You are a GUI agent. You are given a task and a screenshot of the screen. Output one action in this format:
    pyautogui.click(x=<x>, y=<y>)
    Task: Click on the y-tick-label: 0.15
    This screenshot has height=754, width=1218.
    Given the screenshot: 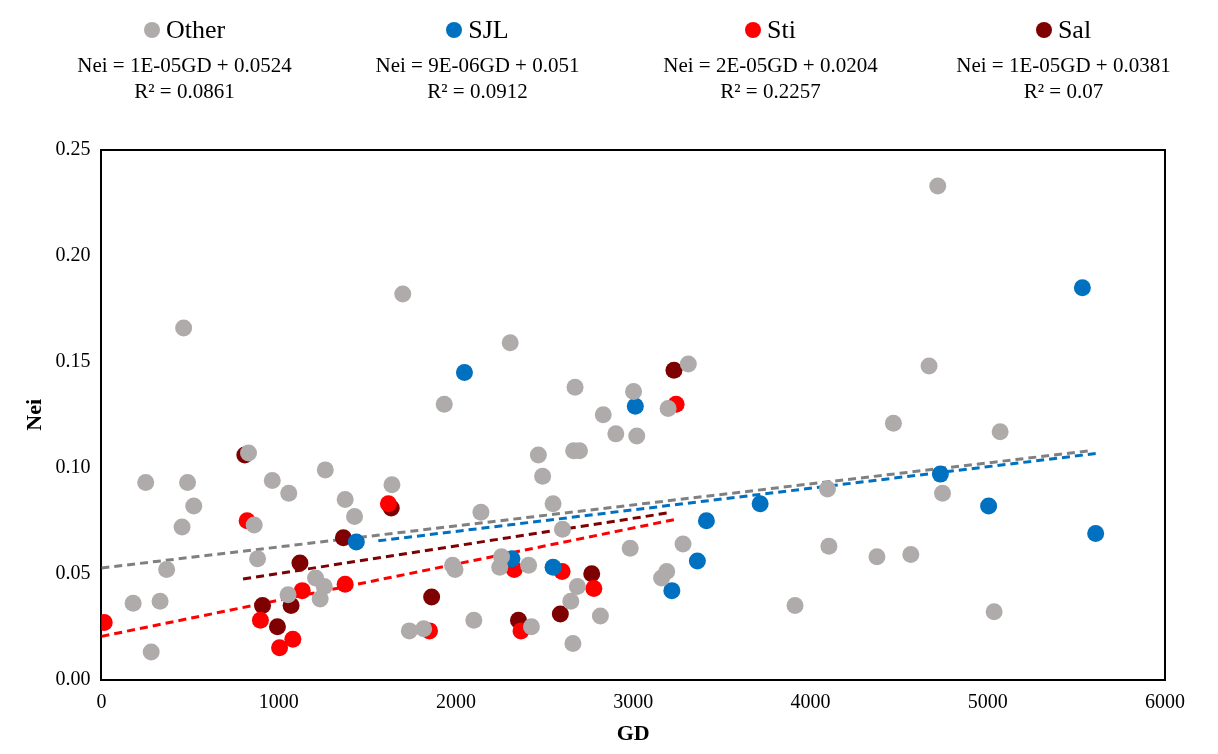 What is the action you would take?
    pyautogui.click(x=73, y=360)
    